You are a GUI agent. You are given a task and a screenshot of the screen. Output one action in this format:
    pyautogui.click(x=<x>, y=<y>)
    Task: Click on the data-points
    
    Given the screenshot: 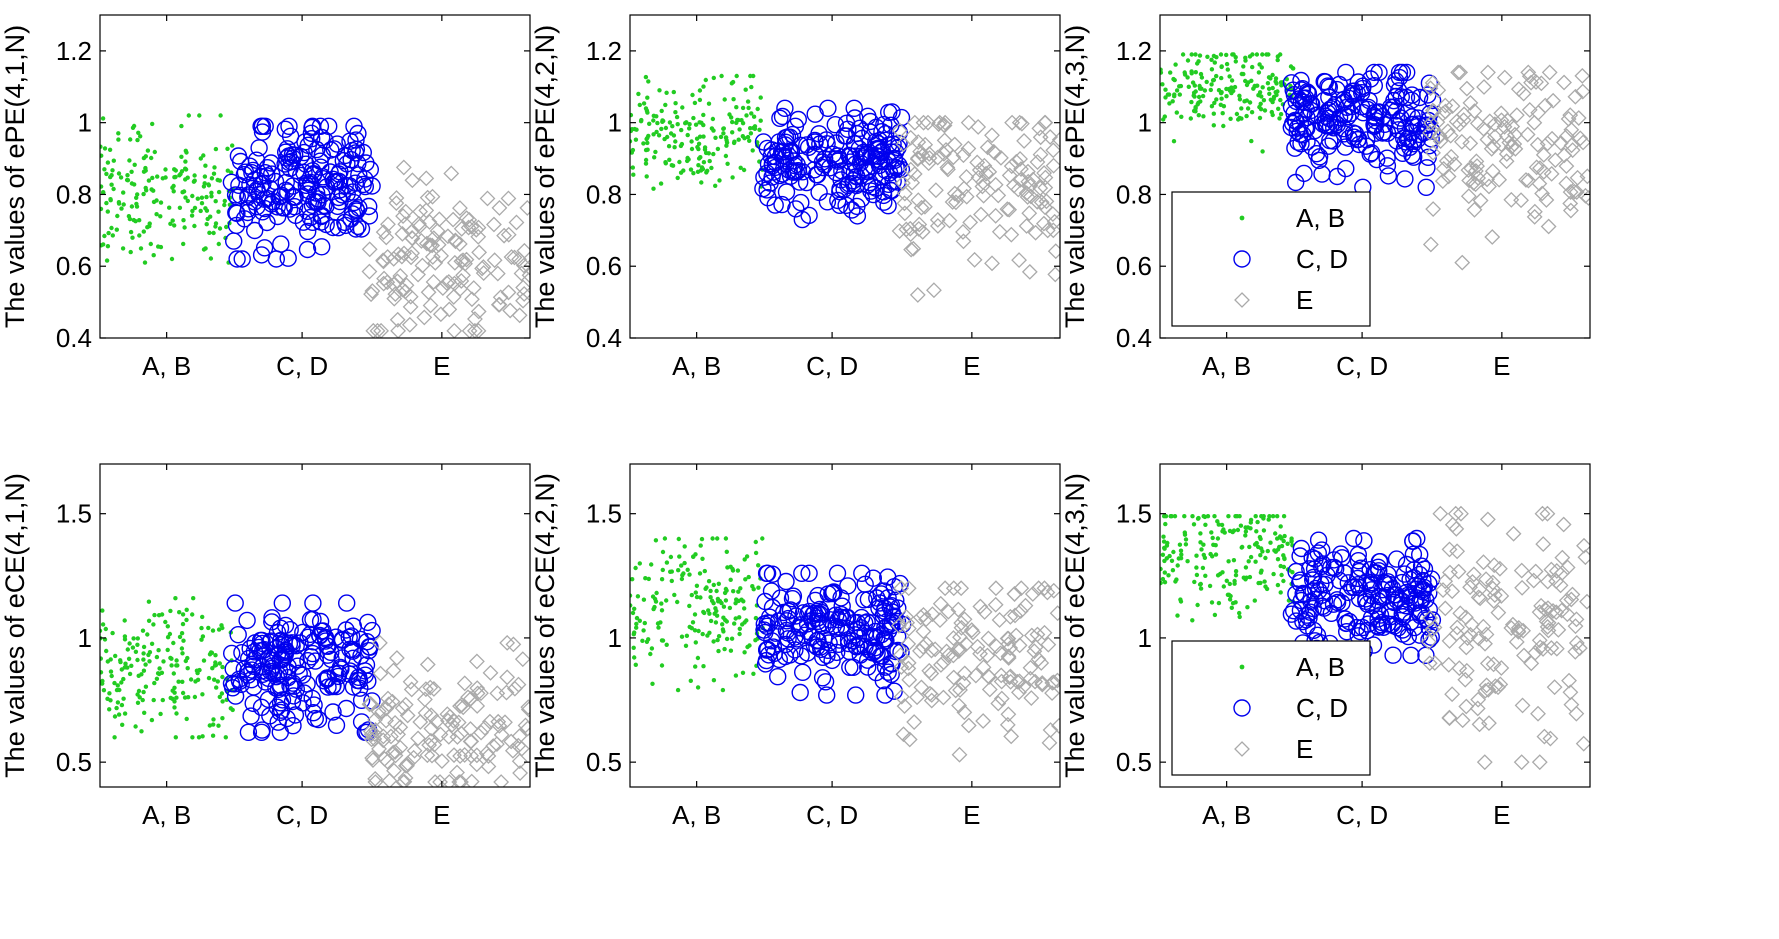 What is the action you would take?
    pyautogui.click(x=845, y=649)
    